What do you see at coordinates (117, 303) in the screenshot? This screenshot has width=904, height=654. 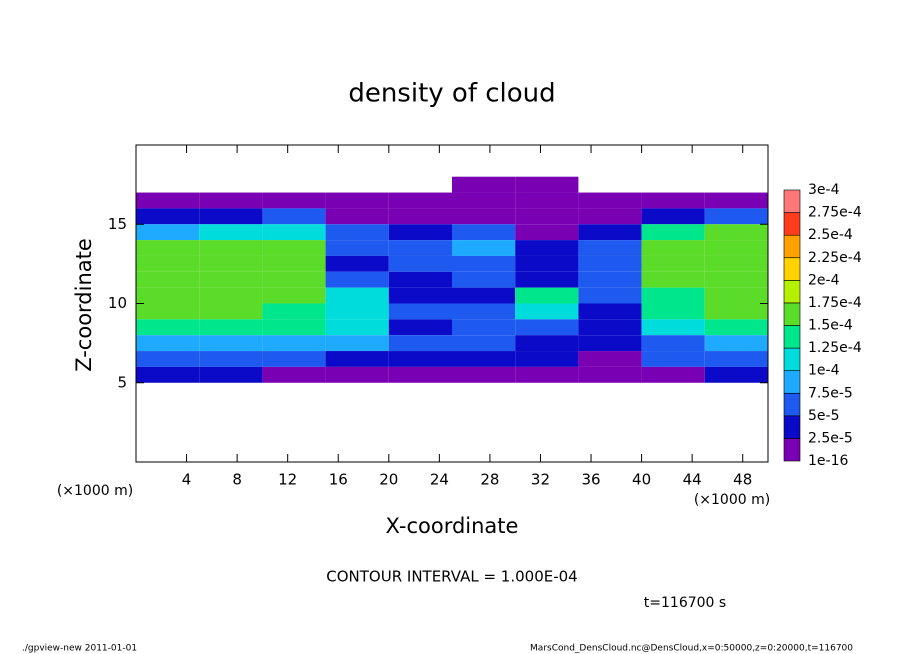 I see `y-tick-label: 10` at bounding box center [117, 303].